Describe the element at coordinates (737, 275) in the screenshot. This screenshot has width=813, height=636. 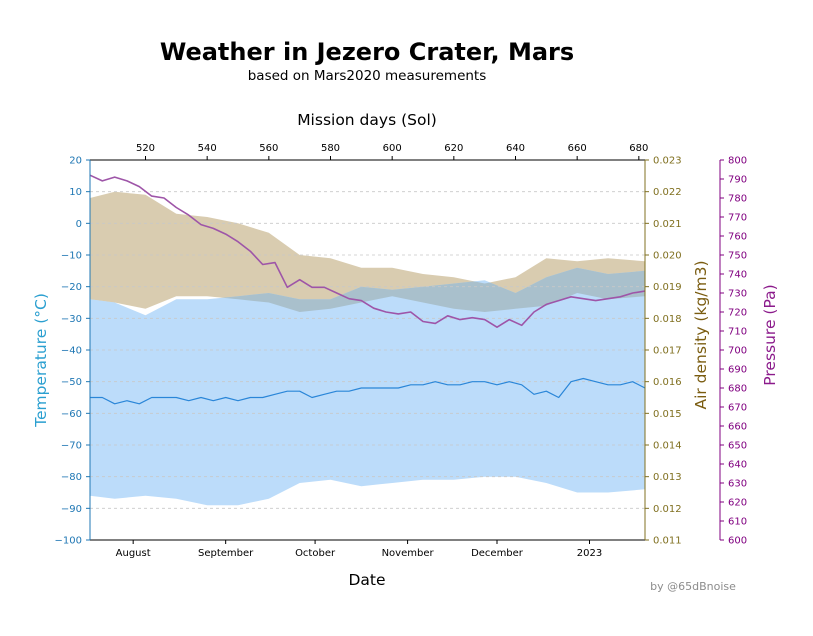
I see `pressure-tick-label: 740` at that location.